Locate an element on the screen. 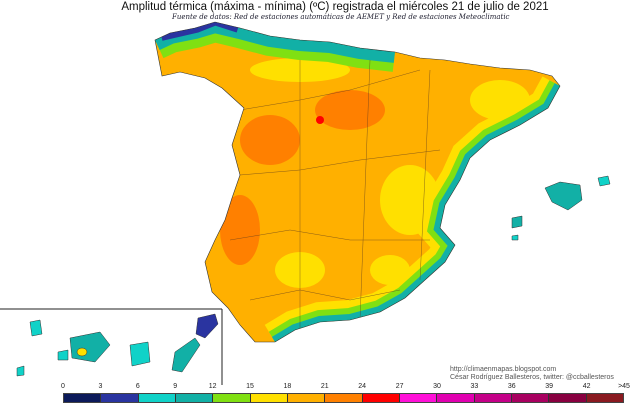 The height and width of the screenshot is (406, 640). colorbar-tick-label: 9 is located at coordinates (175, 386).